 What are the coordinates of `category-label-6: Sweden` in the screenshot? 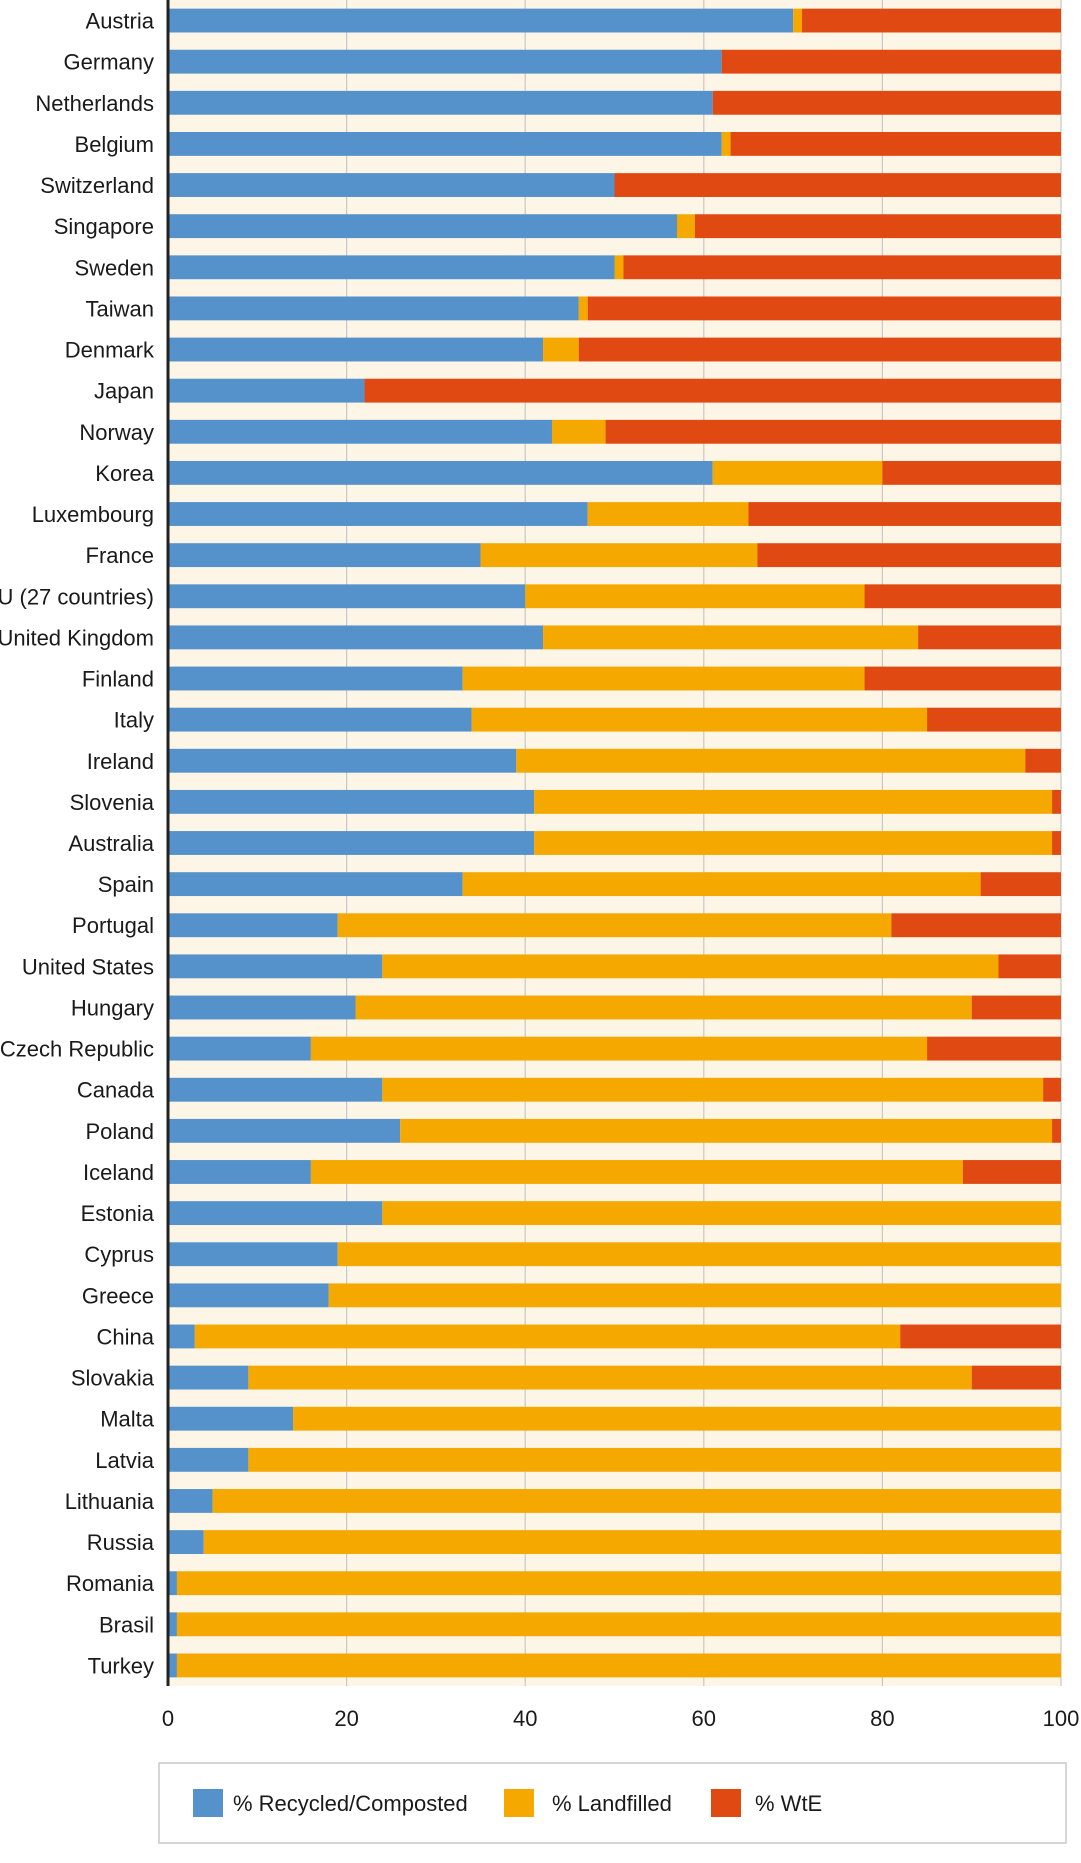 It's located at (114, 267).